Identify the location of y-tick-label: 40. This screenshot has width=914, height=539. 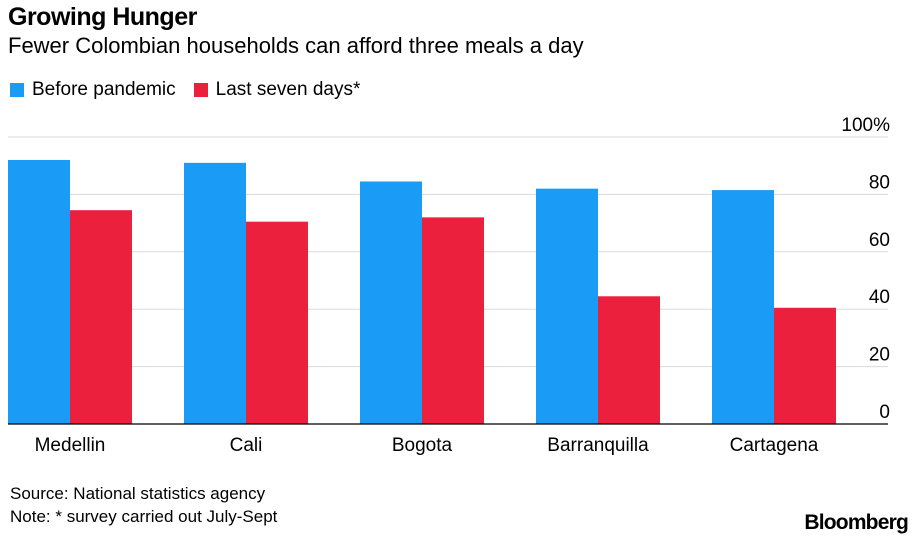
(879, 297).